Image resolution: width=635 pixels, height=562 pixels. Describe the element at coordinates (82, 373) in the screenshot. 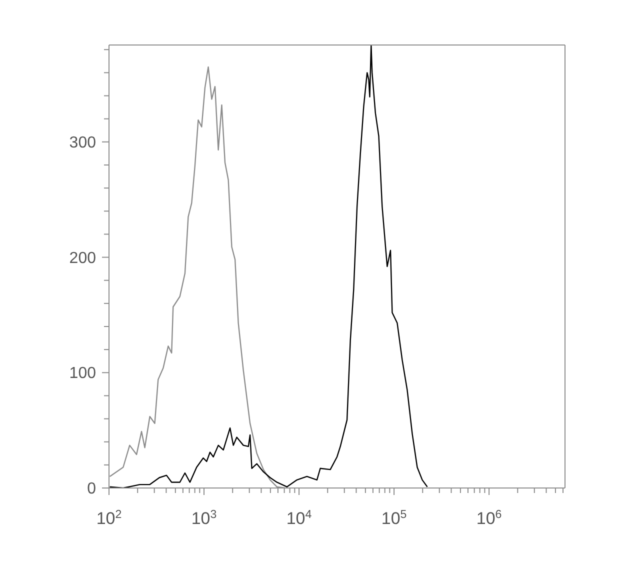

I see `y-tick-label: 100` at that location.